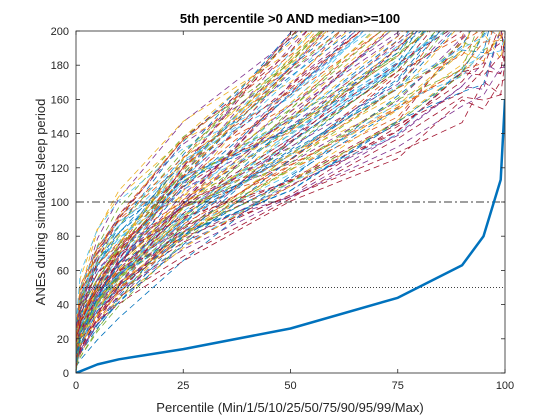 The width and height of the screenshot is (560, 420). Describe the element at coordinates (505, 386) in the screenshot. I see `x-tick-label: 100` at that location.